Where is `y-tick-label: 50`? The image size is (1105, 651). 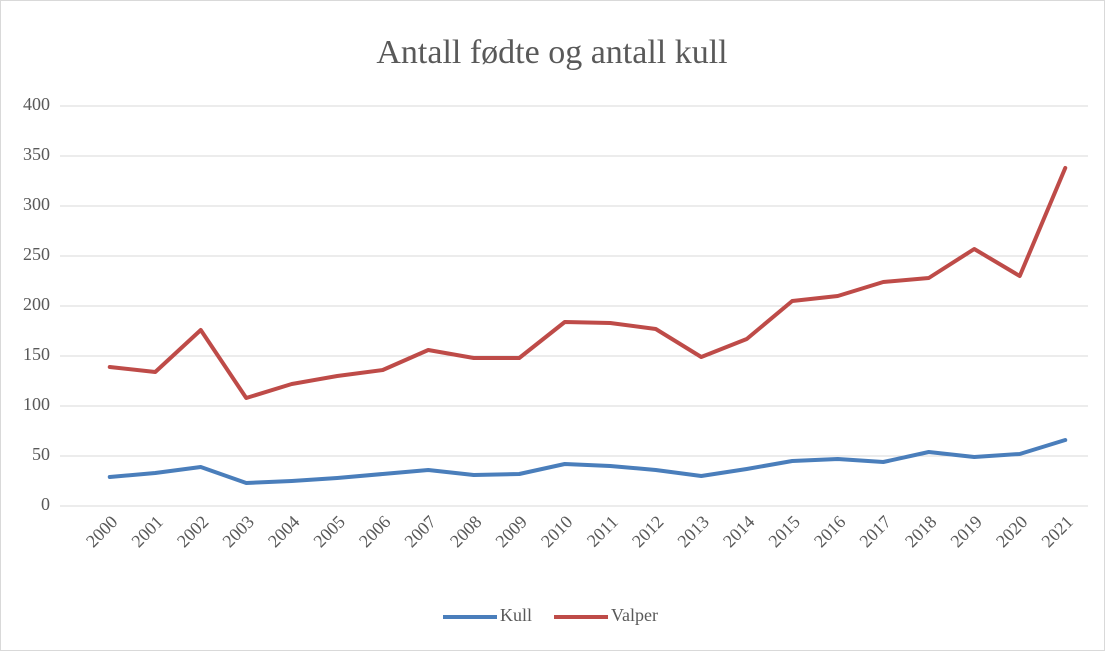
y-tick-label: 50 is located at coordinates (41, 454).